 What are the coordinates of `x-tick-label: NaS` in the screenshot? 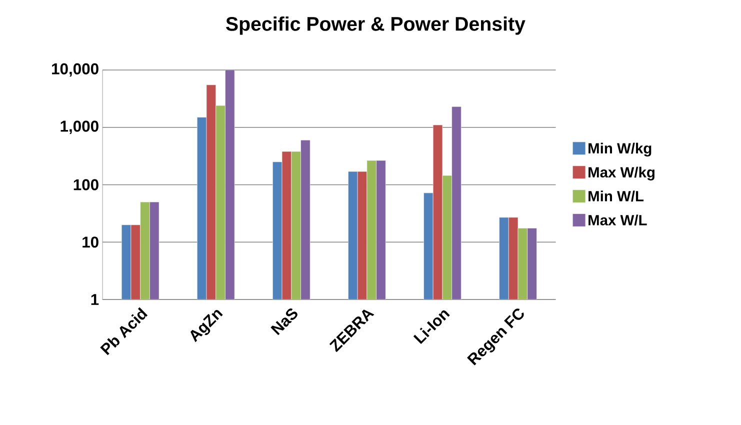 It's located at (284, 322).